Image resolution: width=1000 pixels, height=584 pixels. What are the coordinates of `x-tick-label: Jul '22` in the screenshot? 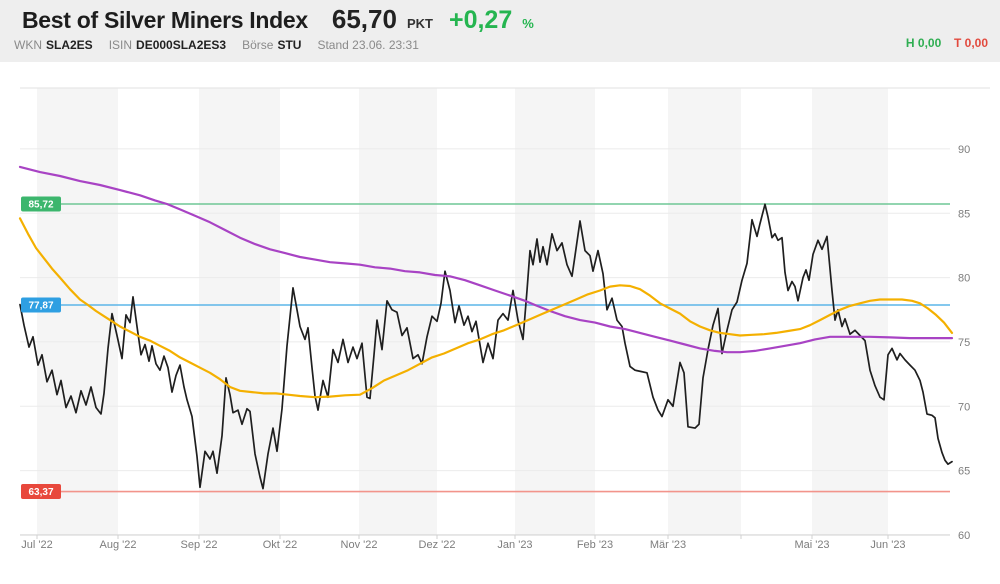 It's located at (36, 545).